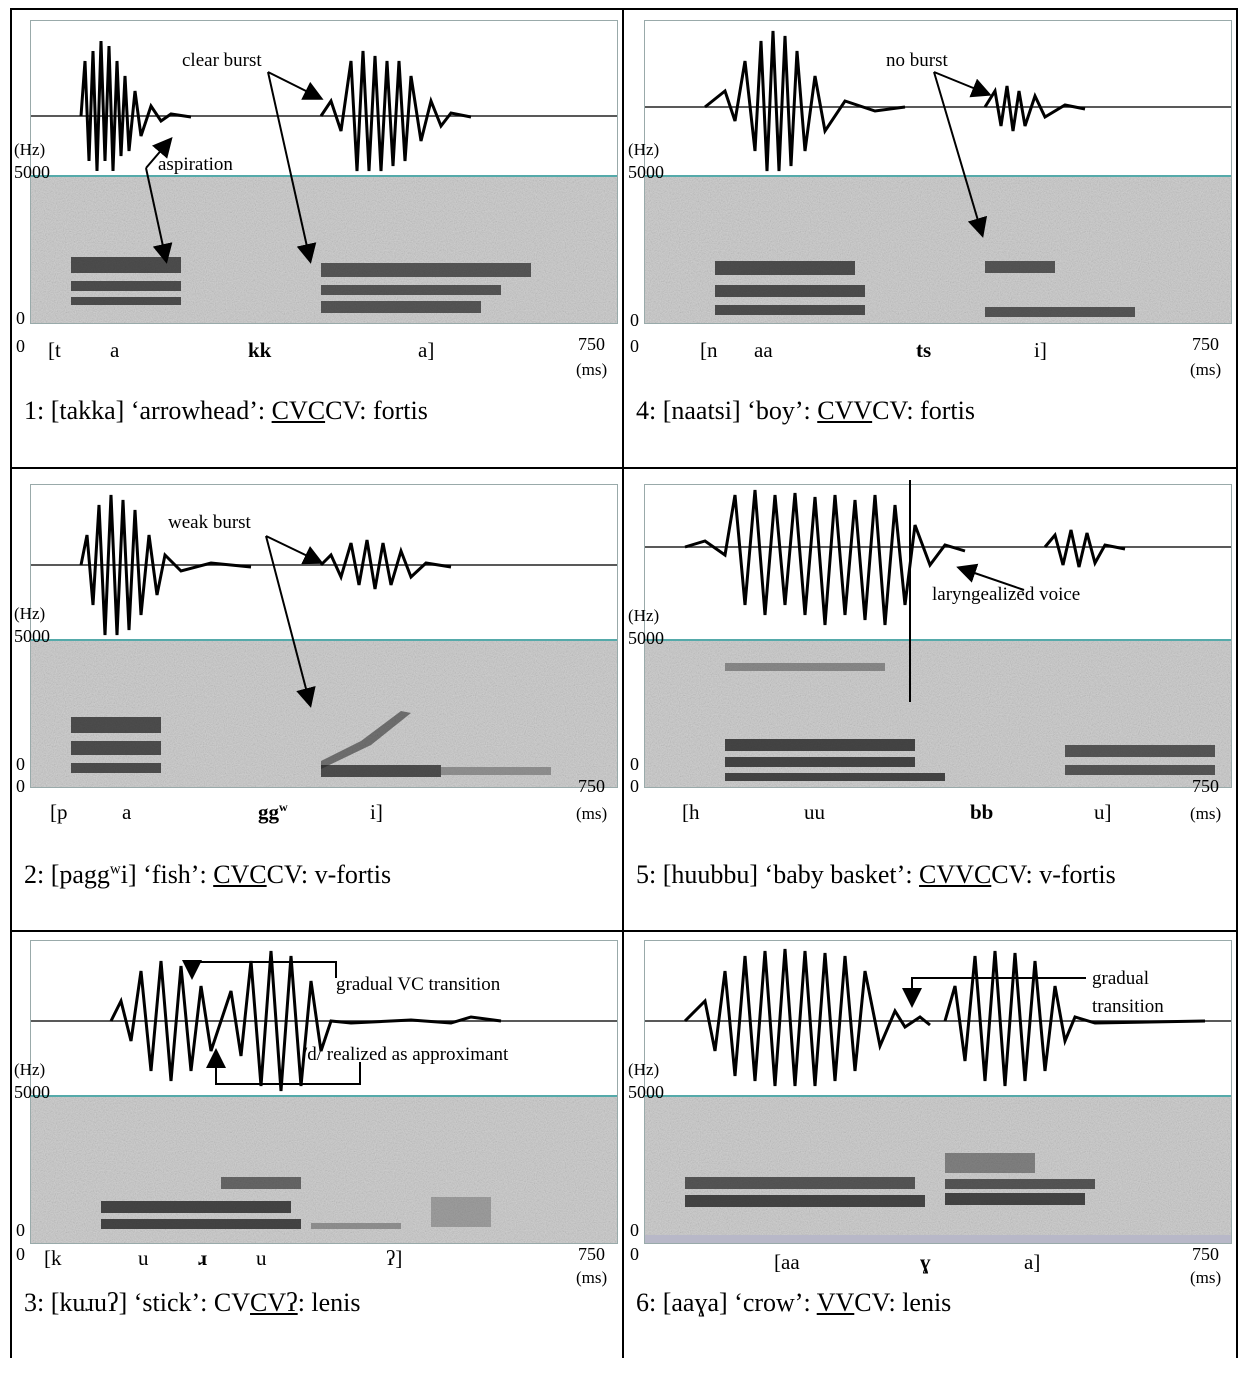 The height and width of the screenshot is (1394, 1243). What do you see at coordinates (324, 106) in the screenshot?
I see `panel-1-waveform-svg` at bounding box center [324, 106].